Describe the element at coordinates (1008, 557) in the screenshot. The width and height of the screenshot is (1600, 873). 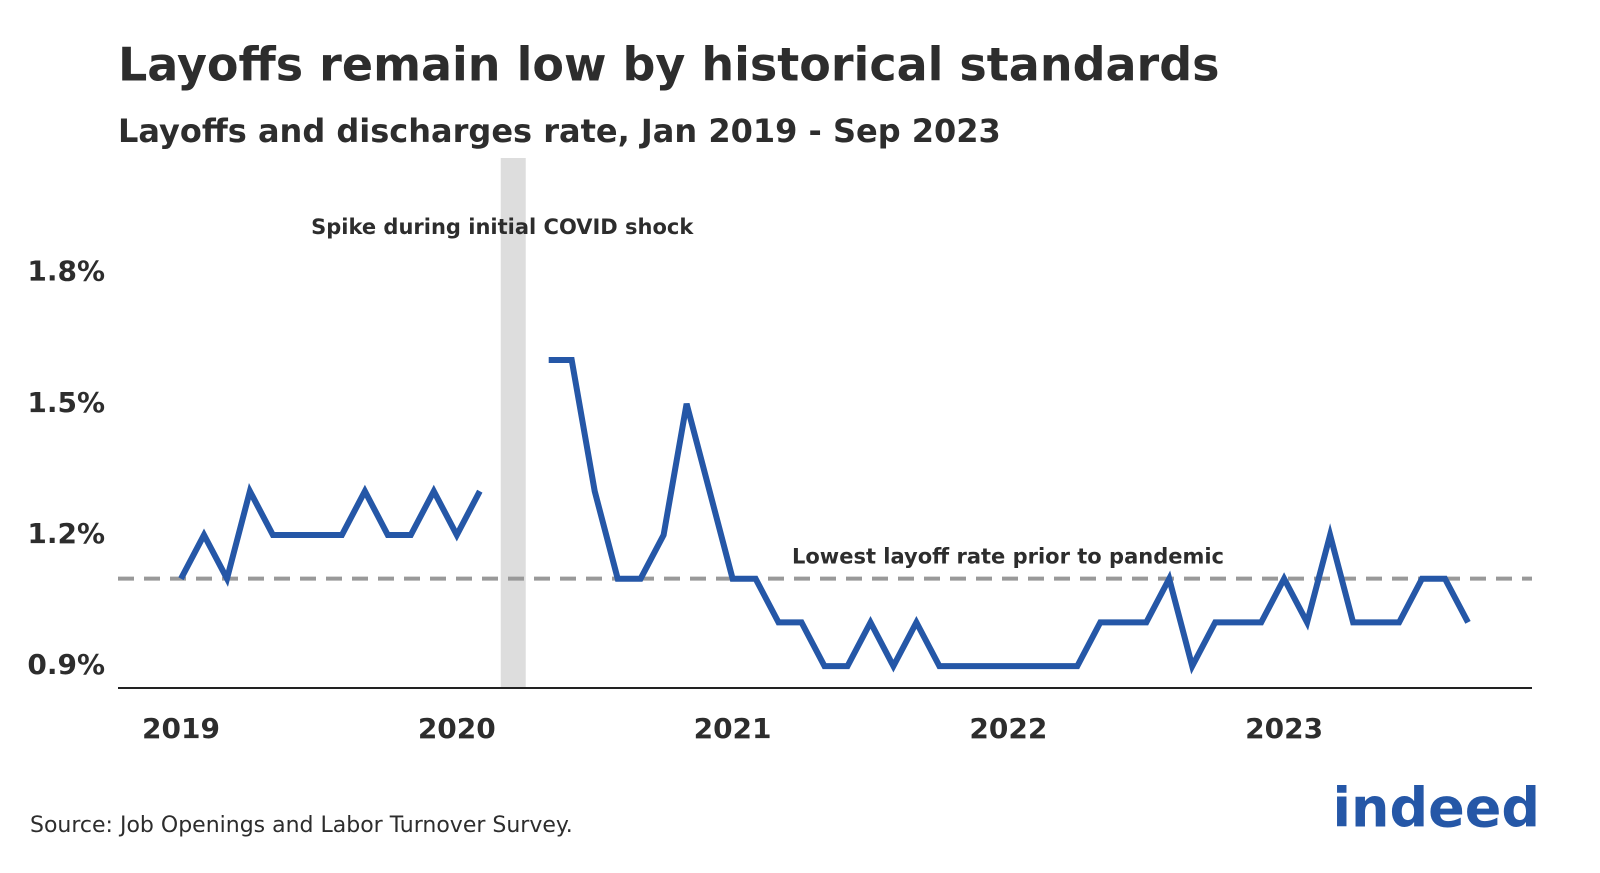
I see `reference-label: Lowest layoff rate prior to pandemic` at that location.